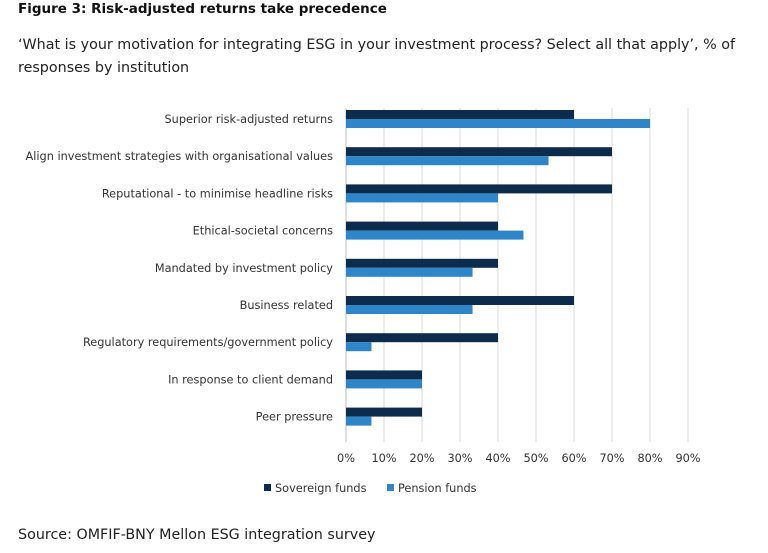 This screenshot has width=768, height=553. I want to click on x-tick-label: 10%, so click(383, 458).